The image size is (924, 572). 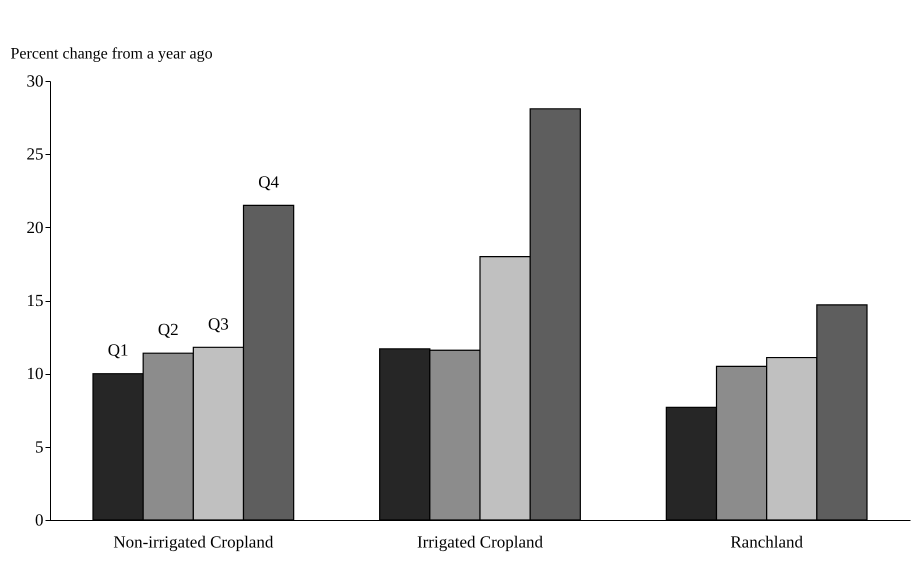 What do you see at coordinates (111, 54) in the screenshot?
I see `y-axis-title: Percent change from a year ago` at bounding box center [111, 54].